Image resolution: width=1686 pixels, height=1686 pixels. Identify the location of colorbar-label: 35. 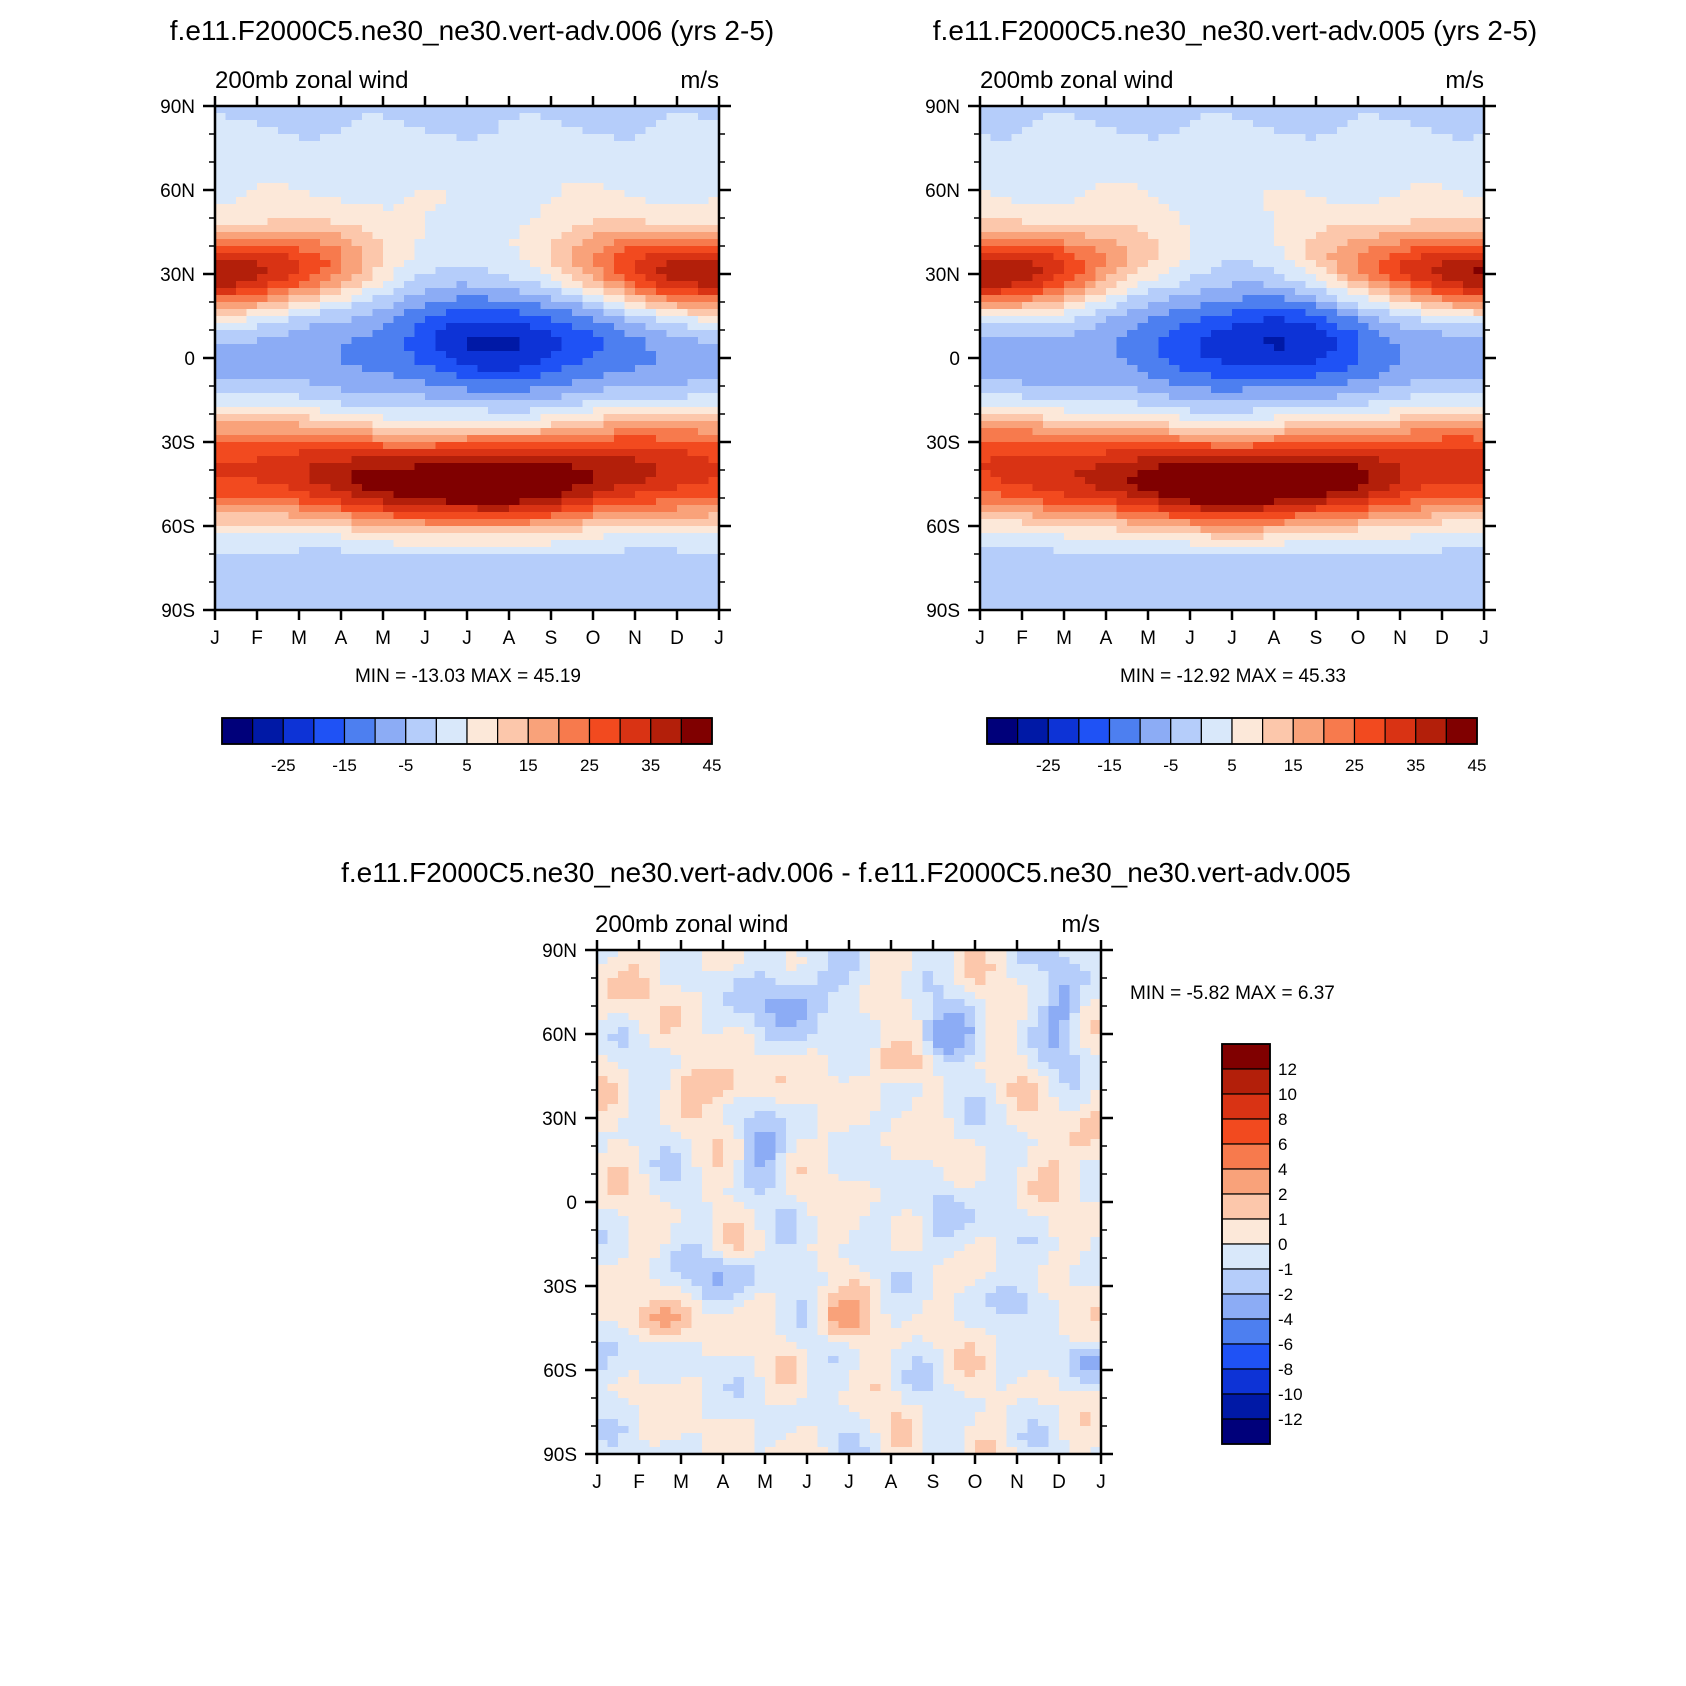
(650, 765).